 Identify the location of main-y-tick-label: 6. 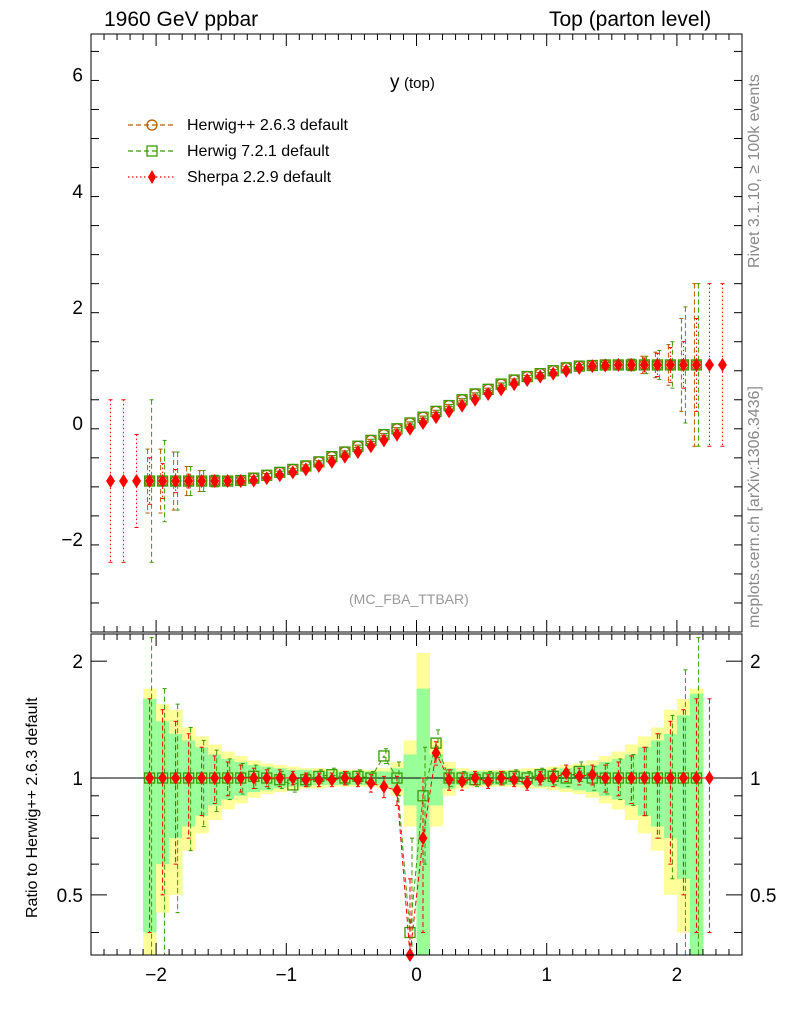
(77, 76).